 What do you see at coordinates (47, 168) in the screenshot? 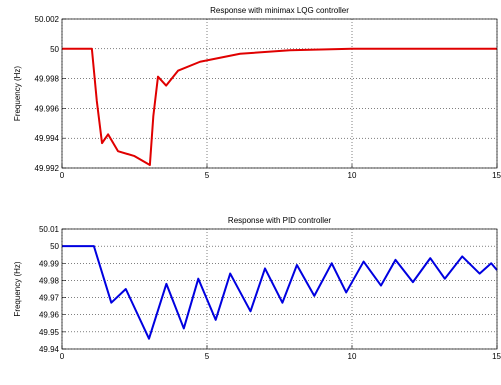
I see `y-tick-label: 49.992` at bounding box center [47, 168].